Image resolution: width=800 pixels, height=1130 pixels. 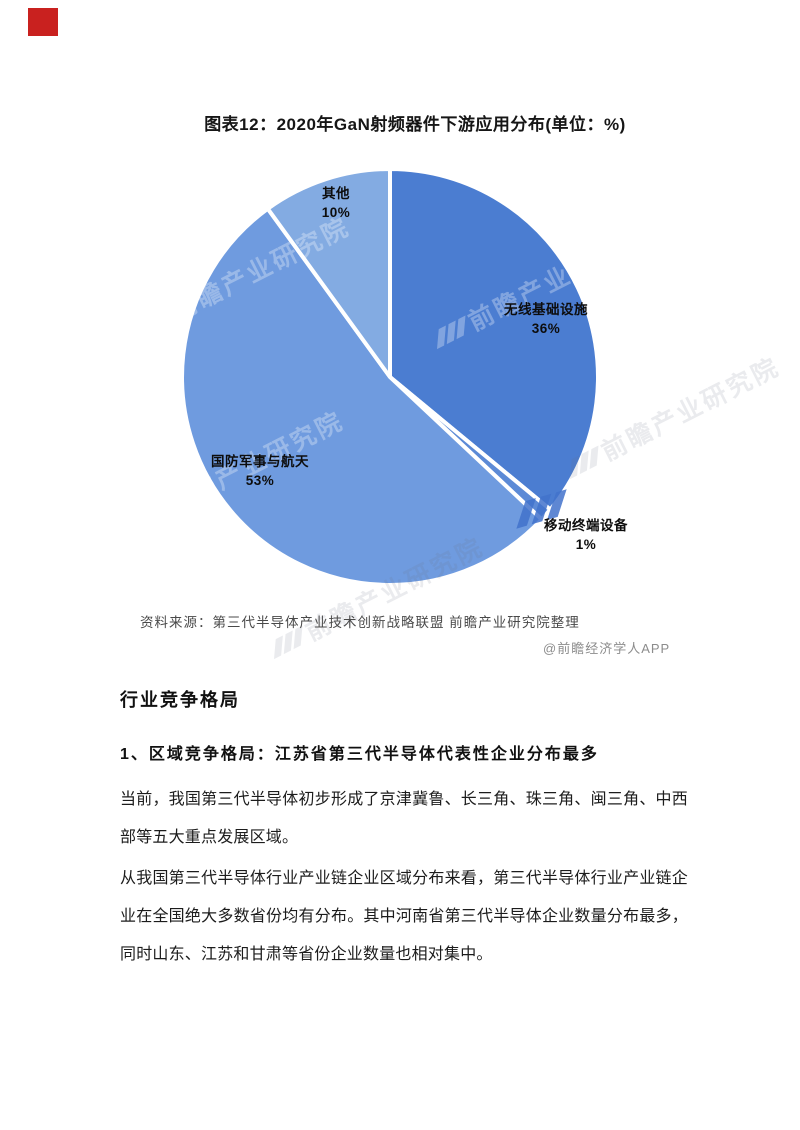 I want to click on pie-slice-wireless-infrastructure, so click(x=494, y=339).